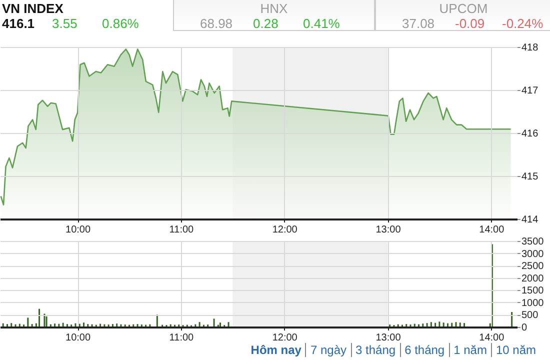  I want to click on y-tick-label: 418, so click(530, 48).